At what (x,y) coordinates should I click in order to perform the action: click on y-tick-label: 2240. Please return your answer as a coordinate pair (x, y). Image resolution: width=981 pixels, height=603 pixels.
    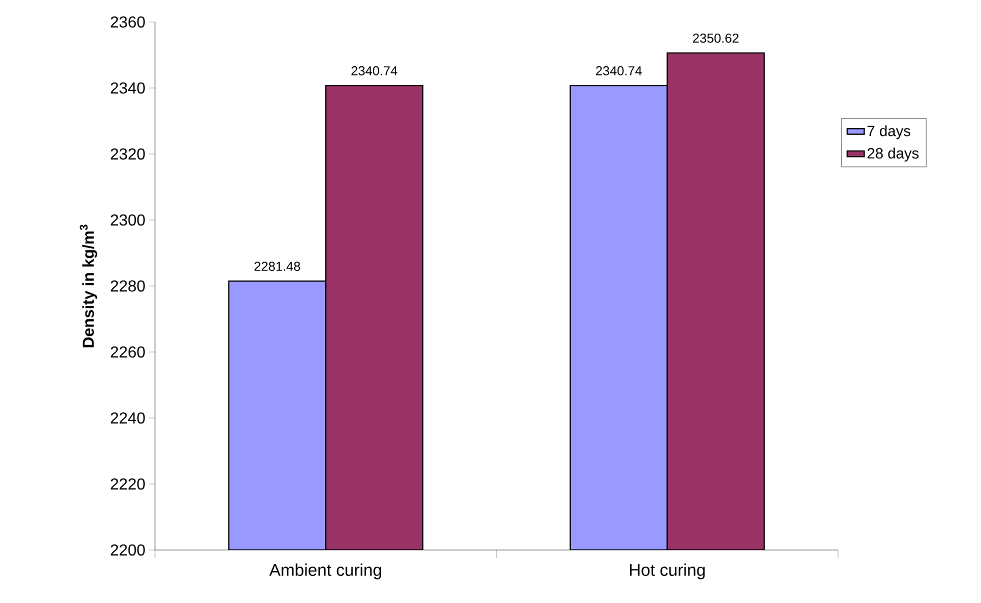
    Looking at the image, I should click on (127, 418).